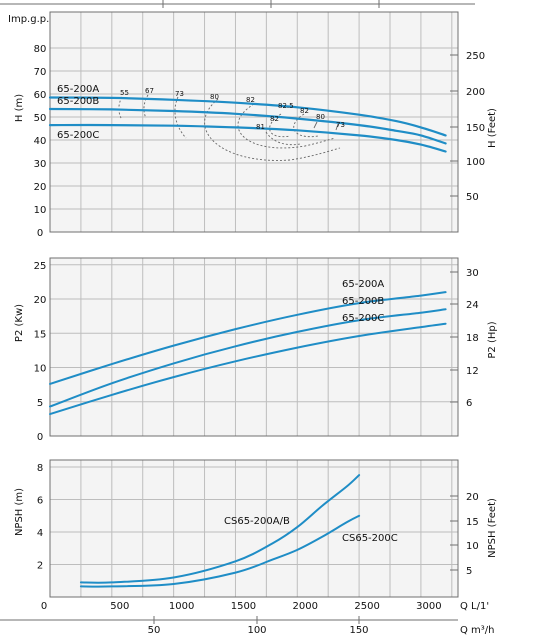 Image resolution: width=553 pixels, height=638 pixels. Describe the element at coordinates (472, 197) in the screenshot. I see `h-ytick-right-50: 50` at that location.